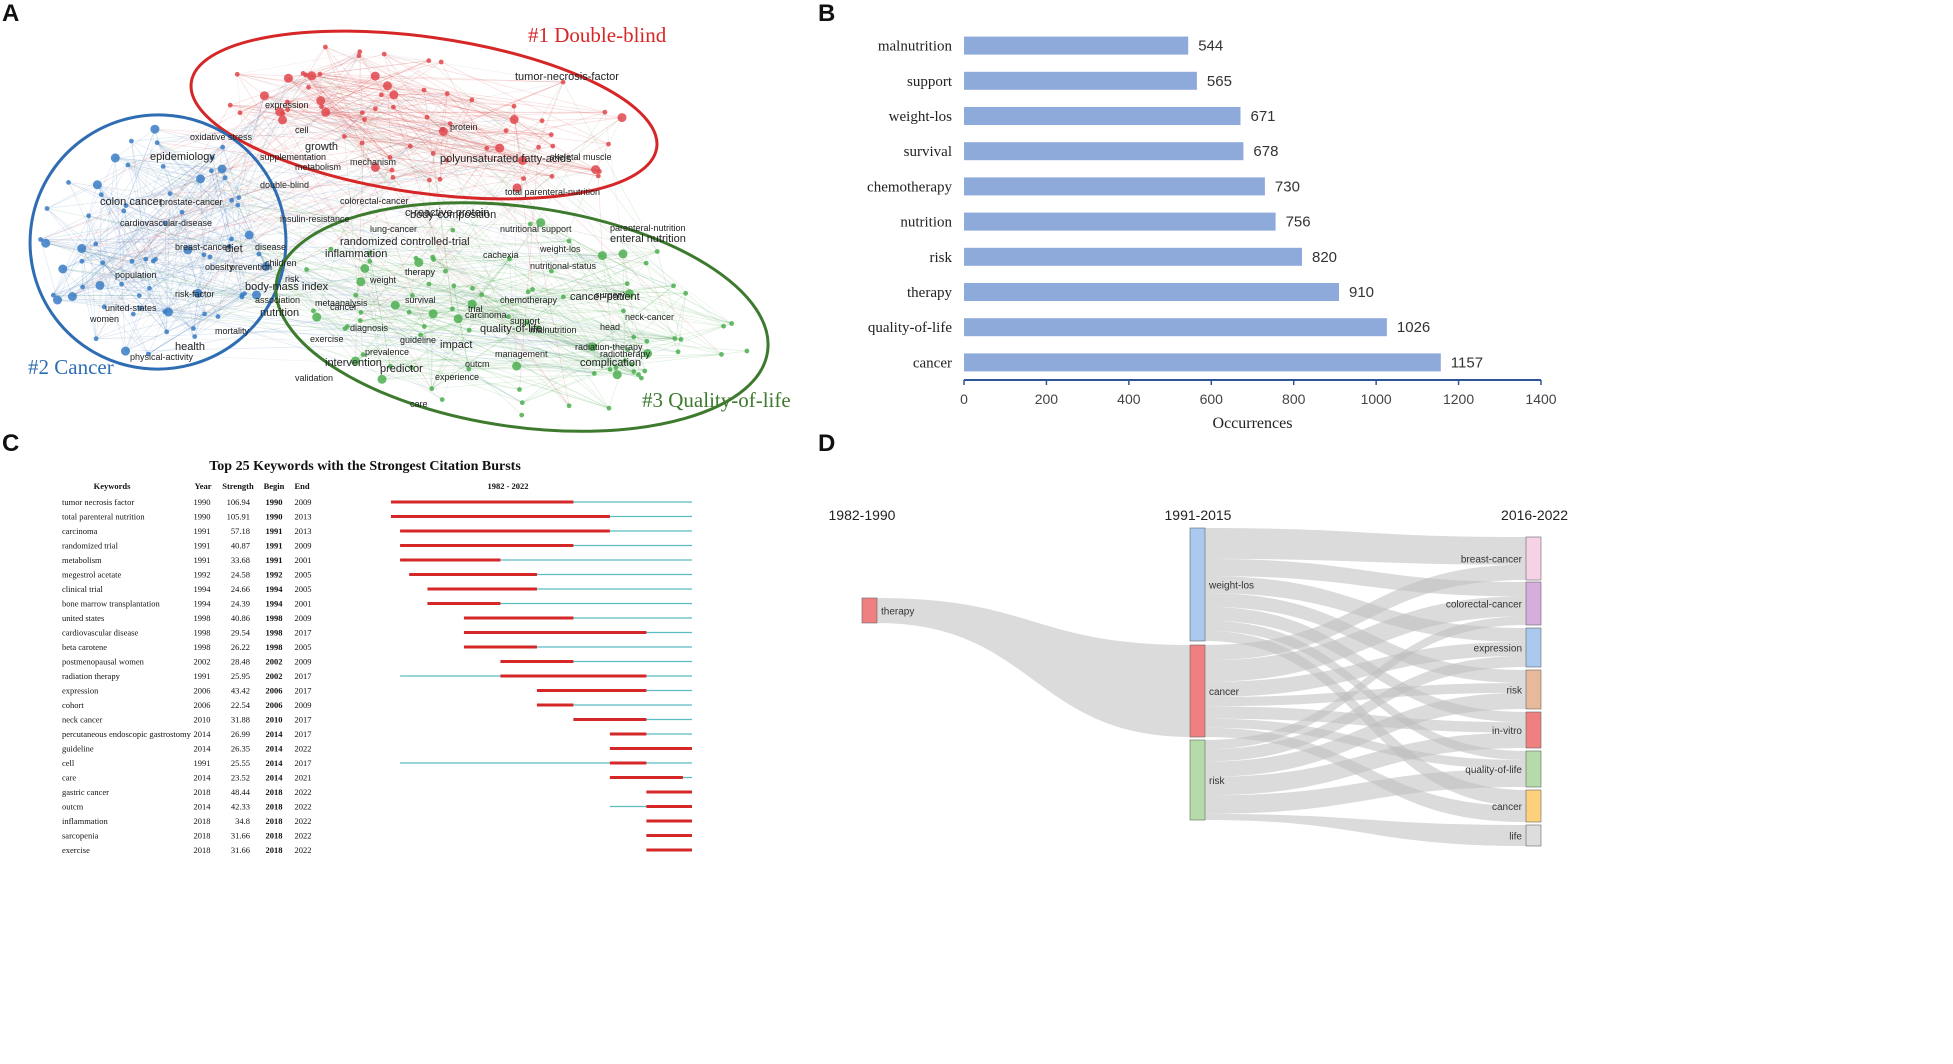 This screenshot has height=1064, width=1953. Describe the element at coordinates (240, 763) in the screenshot. I see `burst-cell-strength: 25.55` at that location.